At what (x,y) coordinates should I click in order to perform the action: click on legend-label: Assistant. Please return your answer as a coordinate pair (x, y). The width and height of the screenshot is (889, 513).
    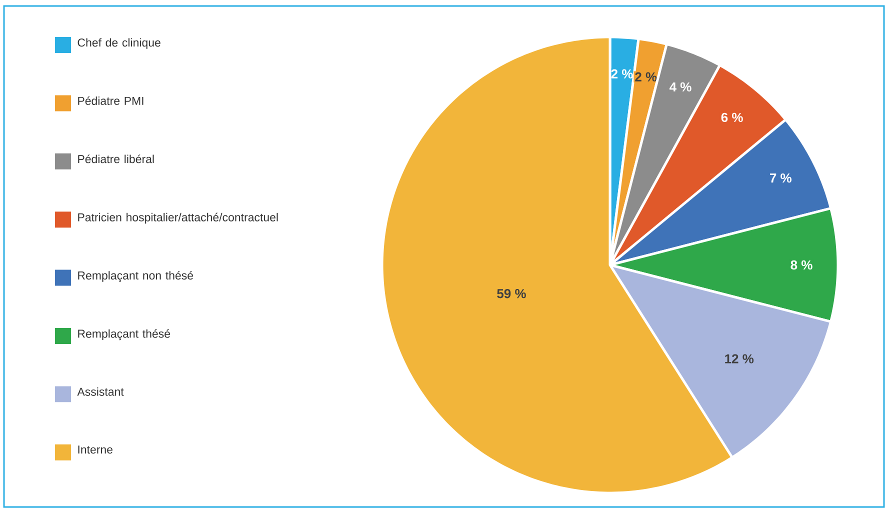
    Looking at the image, I should click on (100, 391).